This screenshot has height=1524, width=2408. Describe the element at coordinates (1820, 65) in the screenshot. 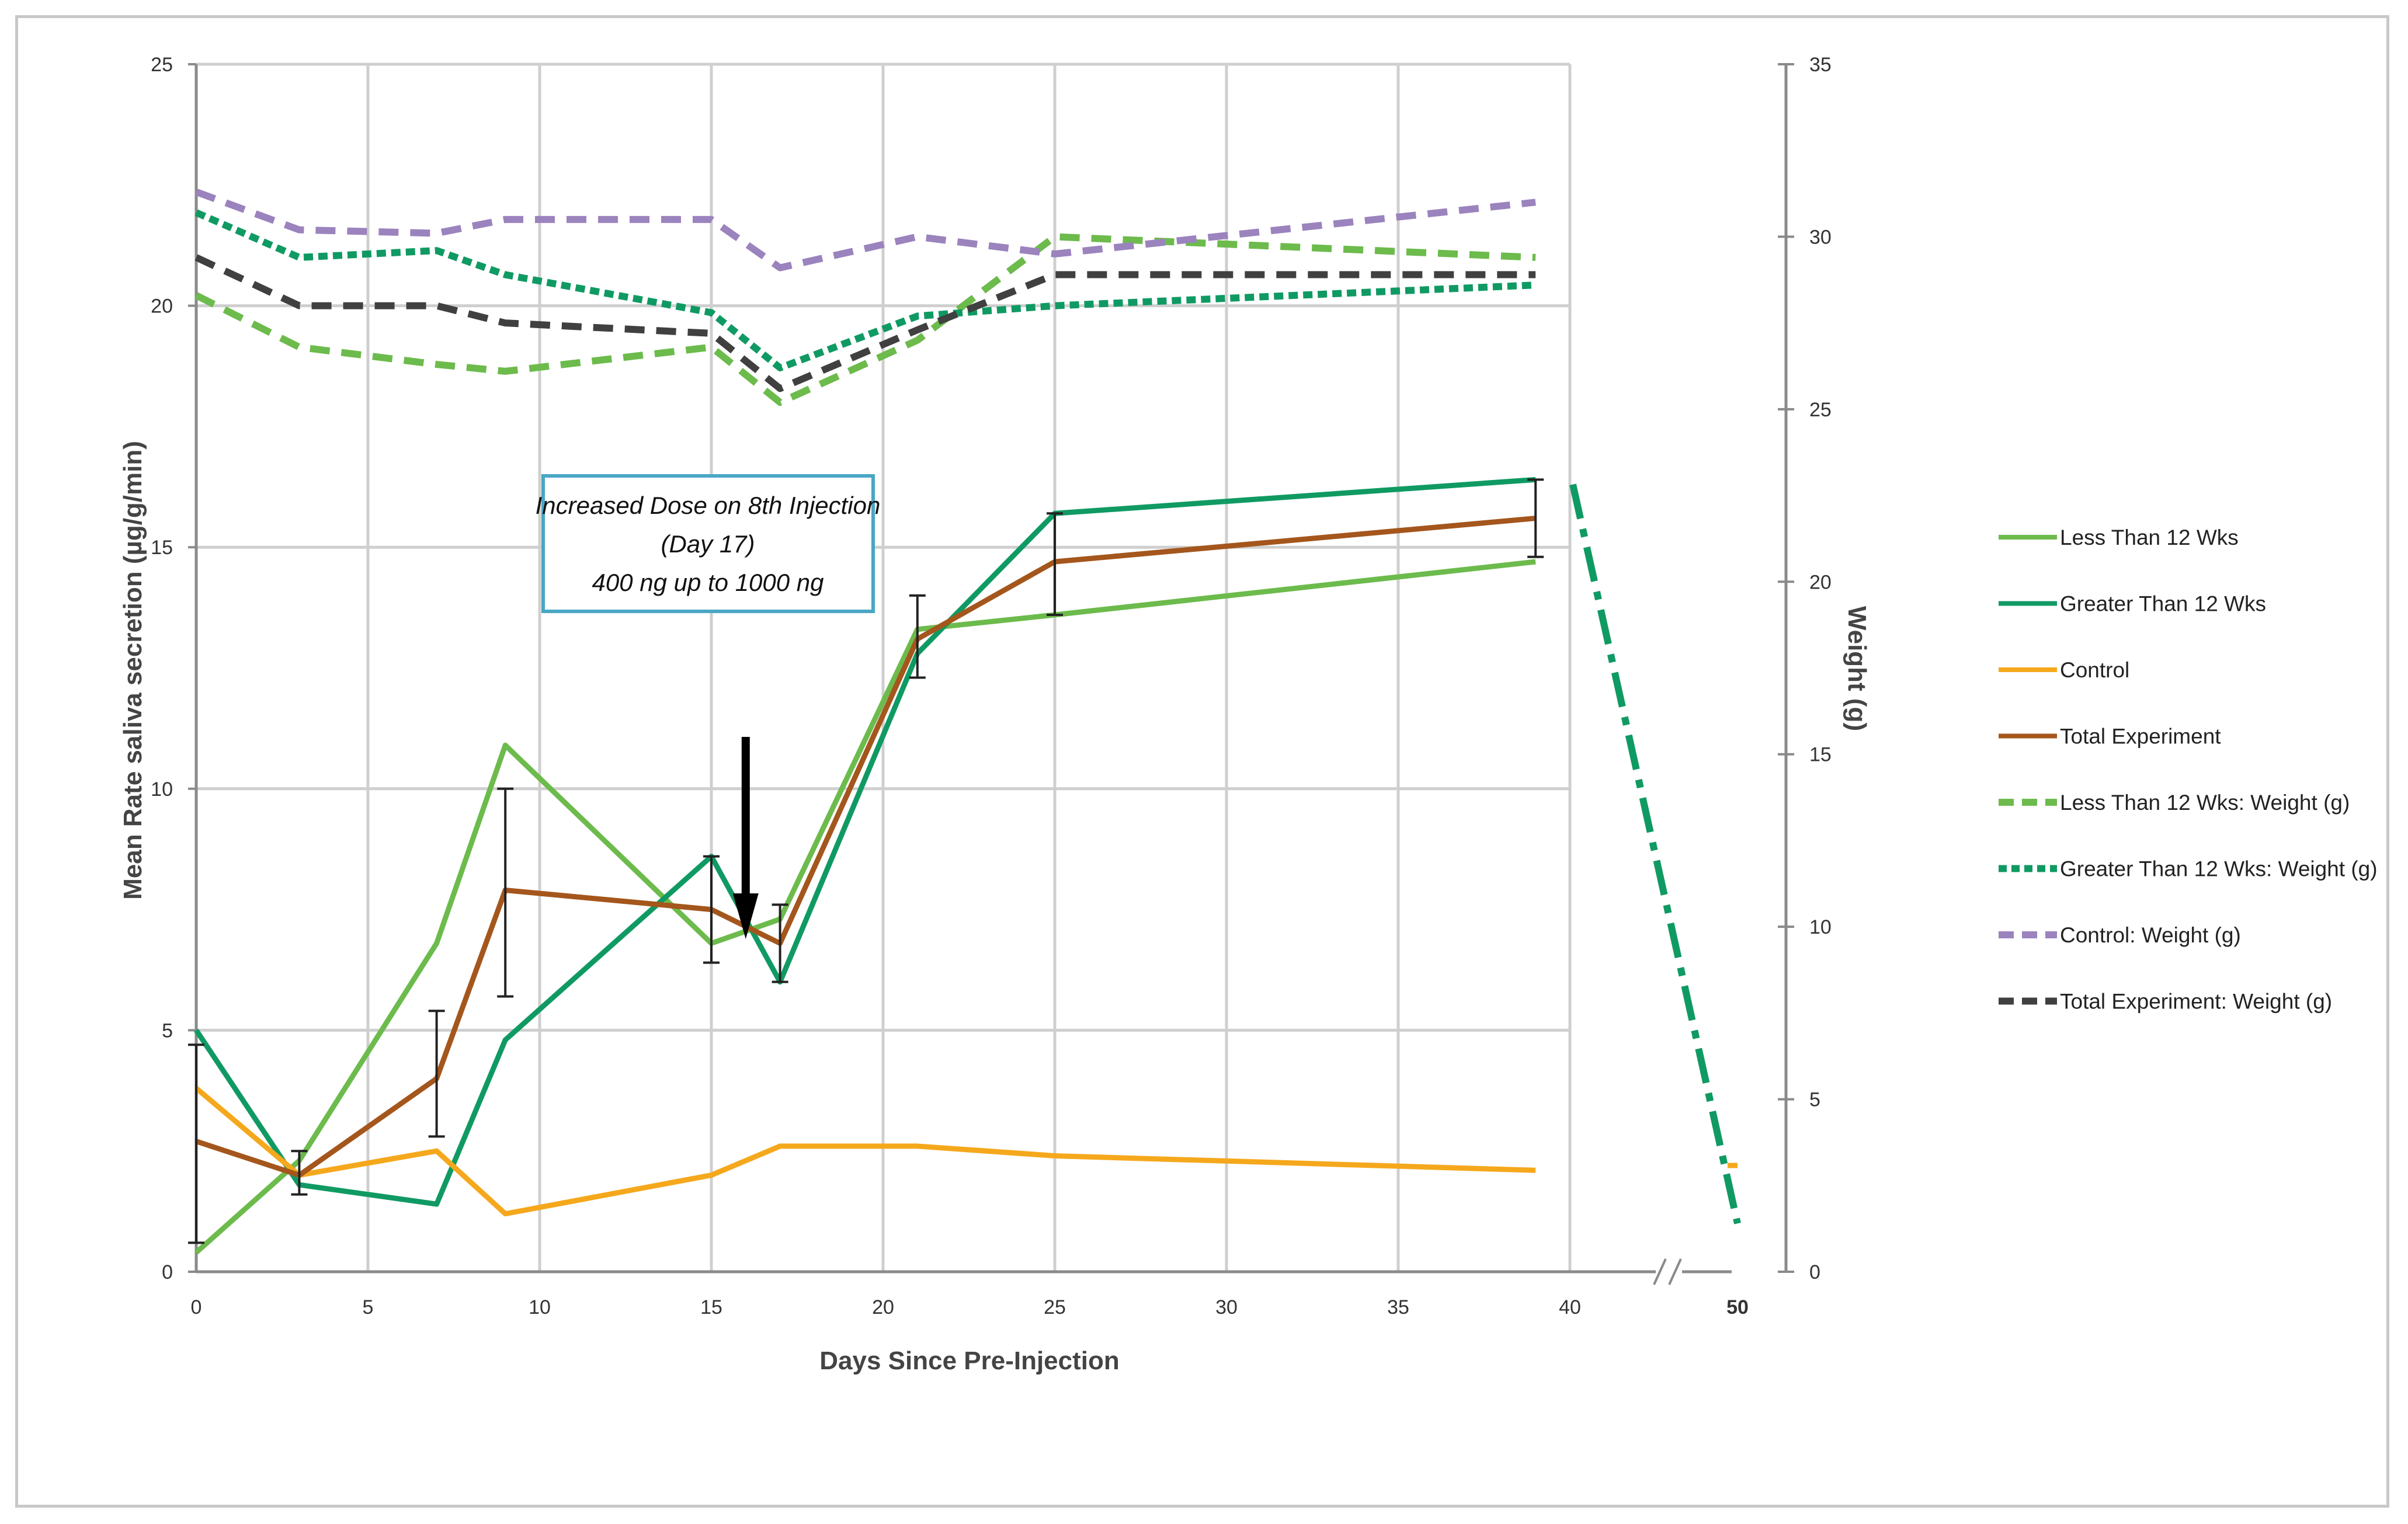

I see `y2-tick-label: 35` at that location.